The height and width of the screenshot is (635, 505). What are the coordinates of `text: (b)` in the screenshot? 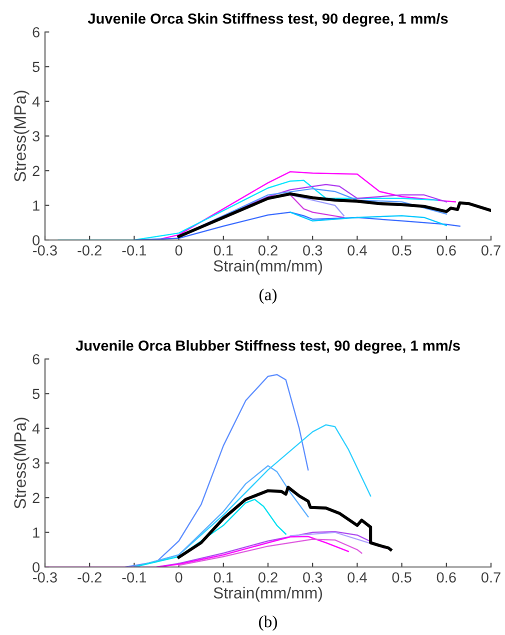 It's located at (268, 623).